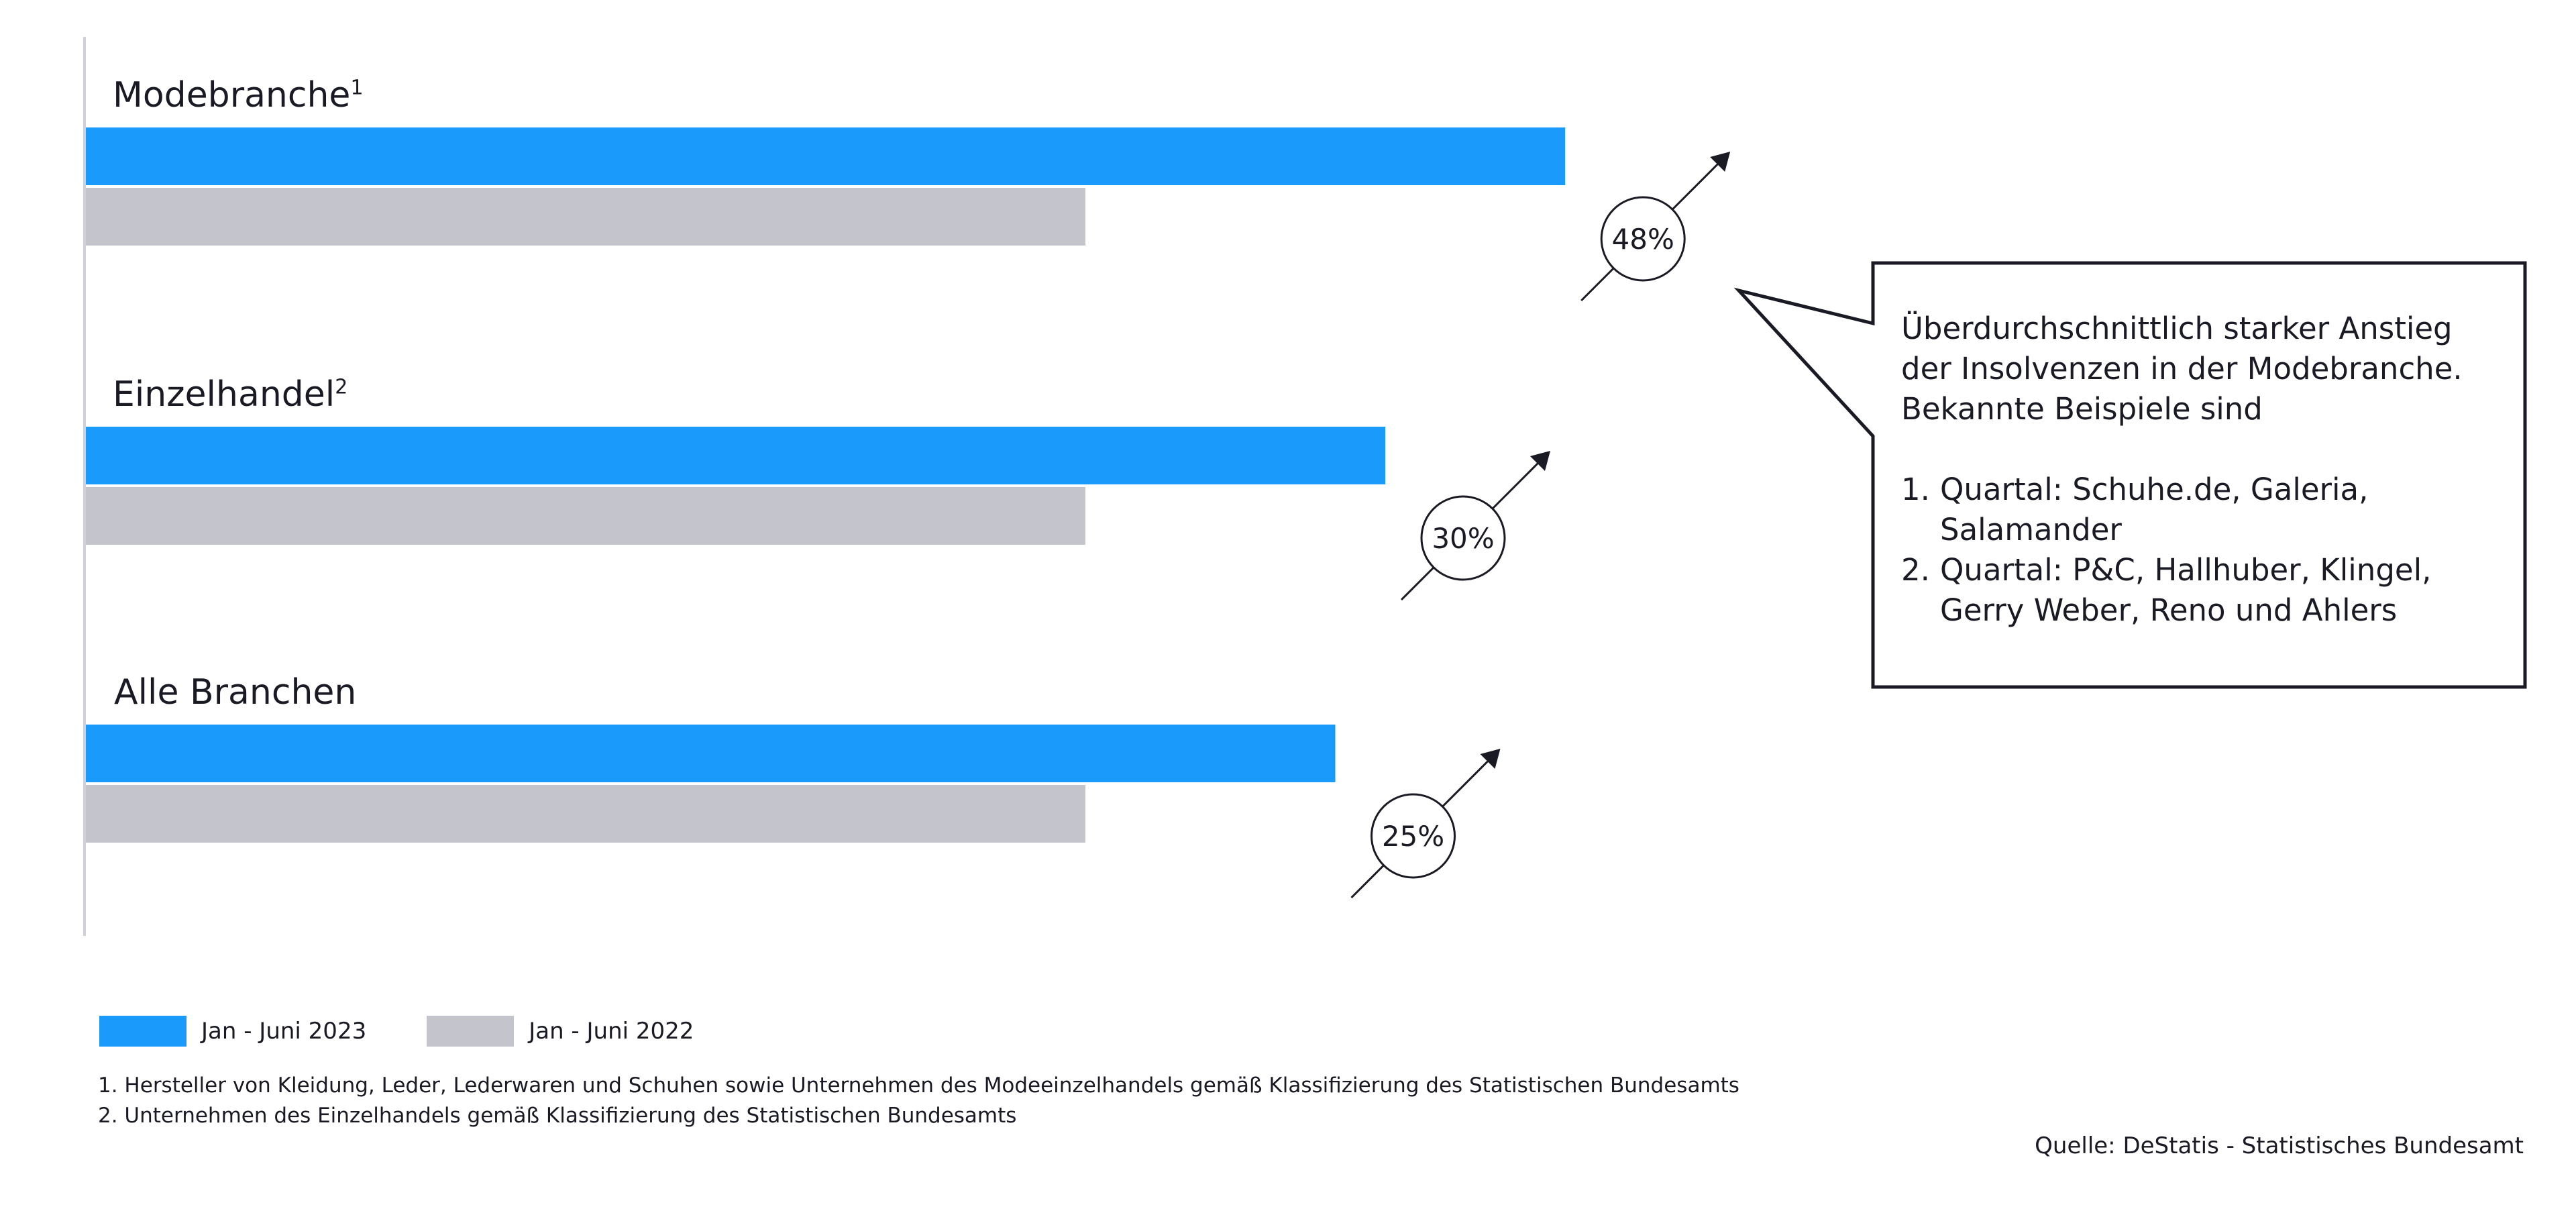  Describe the element at coordinates (1915, 489) in the screenshot. I see `callout-item-number: 1.` at that location.